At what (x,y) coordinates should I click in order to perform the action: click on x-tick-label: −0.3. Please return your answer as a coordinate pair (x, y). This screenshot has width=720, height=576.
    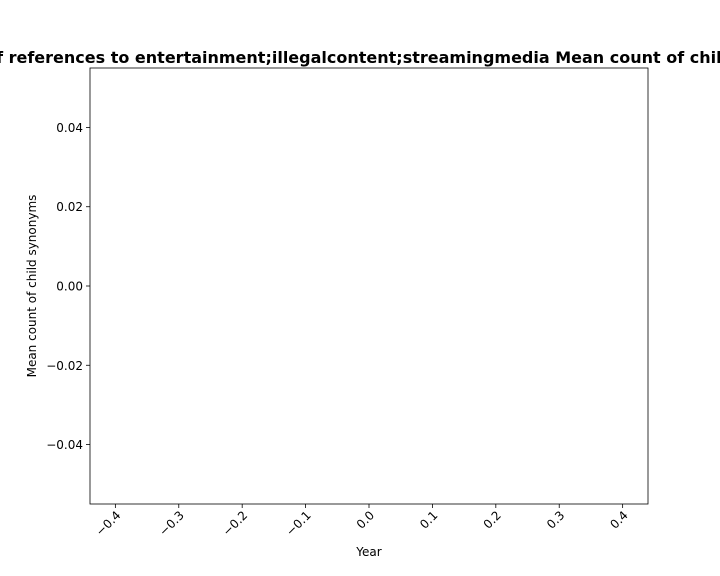
    Looking at the image, I should click on (171, 523).